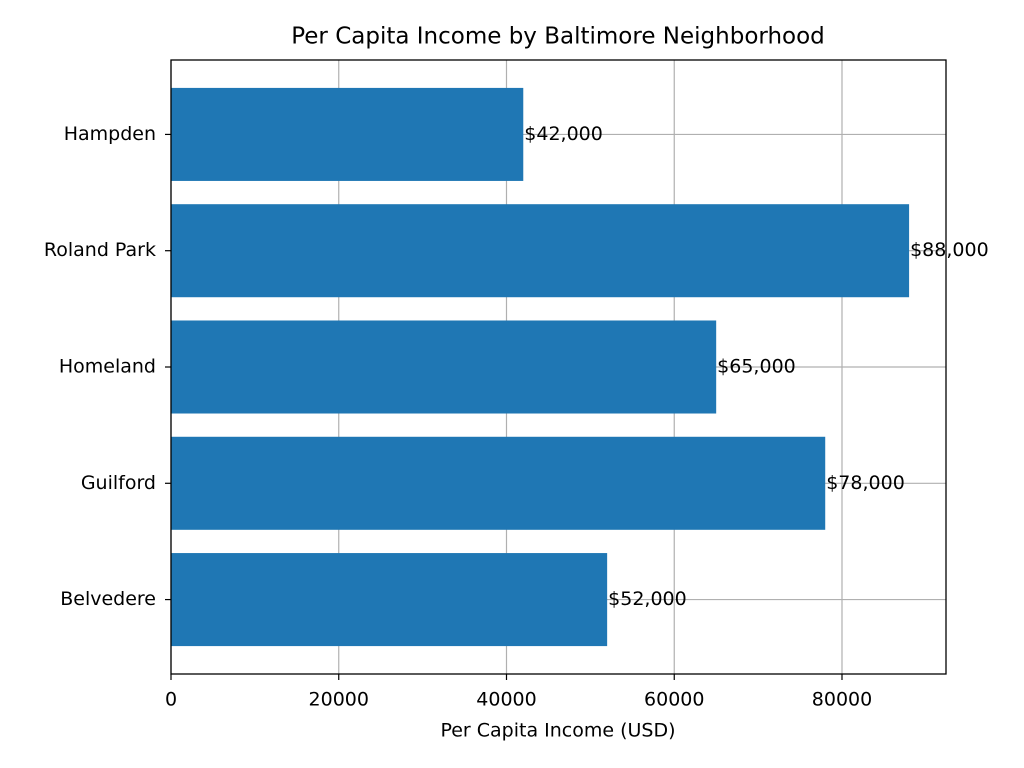 The height and width of the screenshot is (768, 1024). What do you see at coordinates (506, 700) in the screenshot?
I see `x-tick-label: 40000` at bounding box center [506, 700].